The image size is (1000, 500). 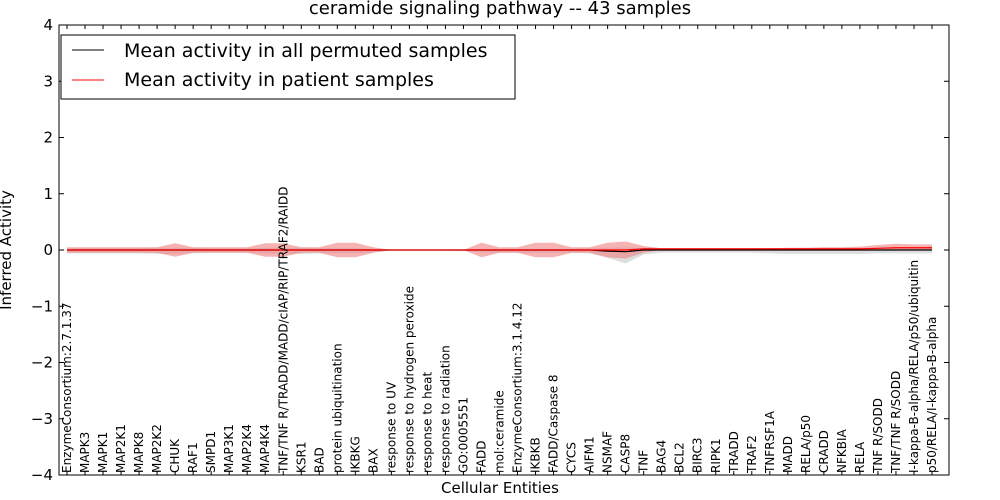 What do you see at coordinates (305, 51) in the screenshot?
I see `legend-label-permuted: Mean activity in all permuted samples` at bounding box center [305, 51].